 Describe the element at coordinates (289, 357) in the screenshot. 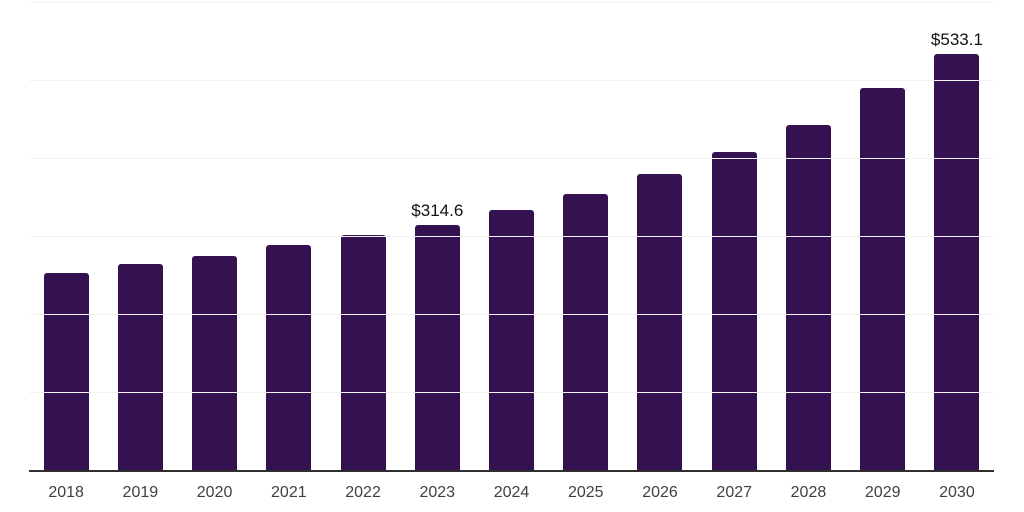

I see `bar-2021` at that location.